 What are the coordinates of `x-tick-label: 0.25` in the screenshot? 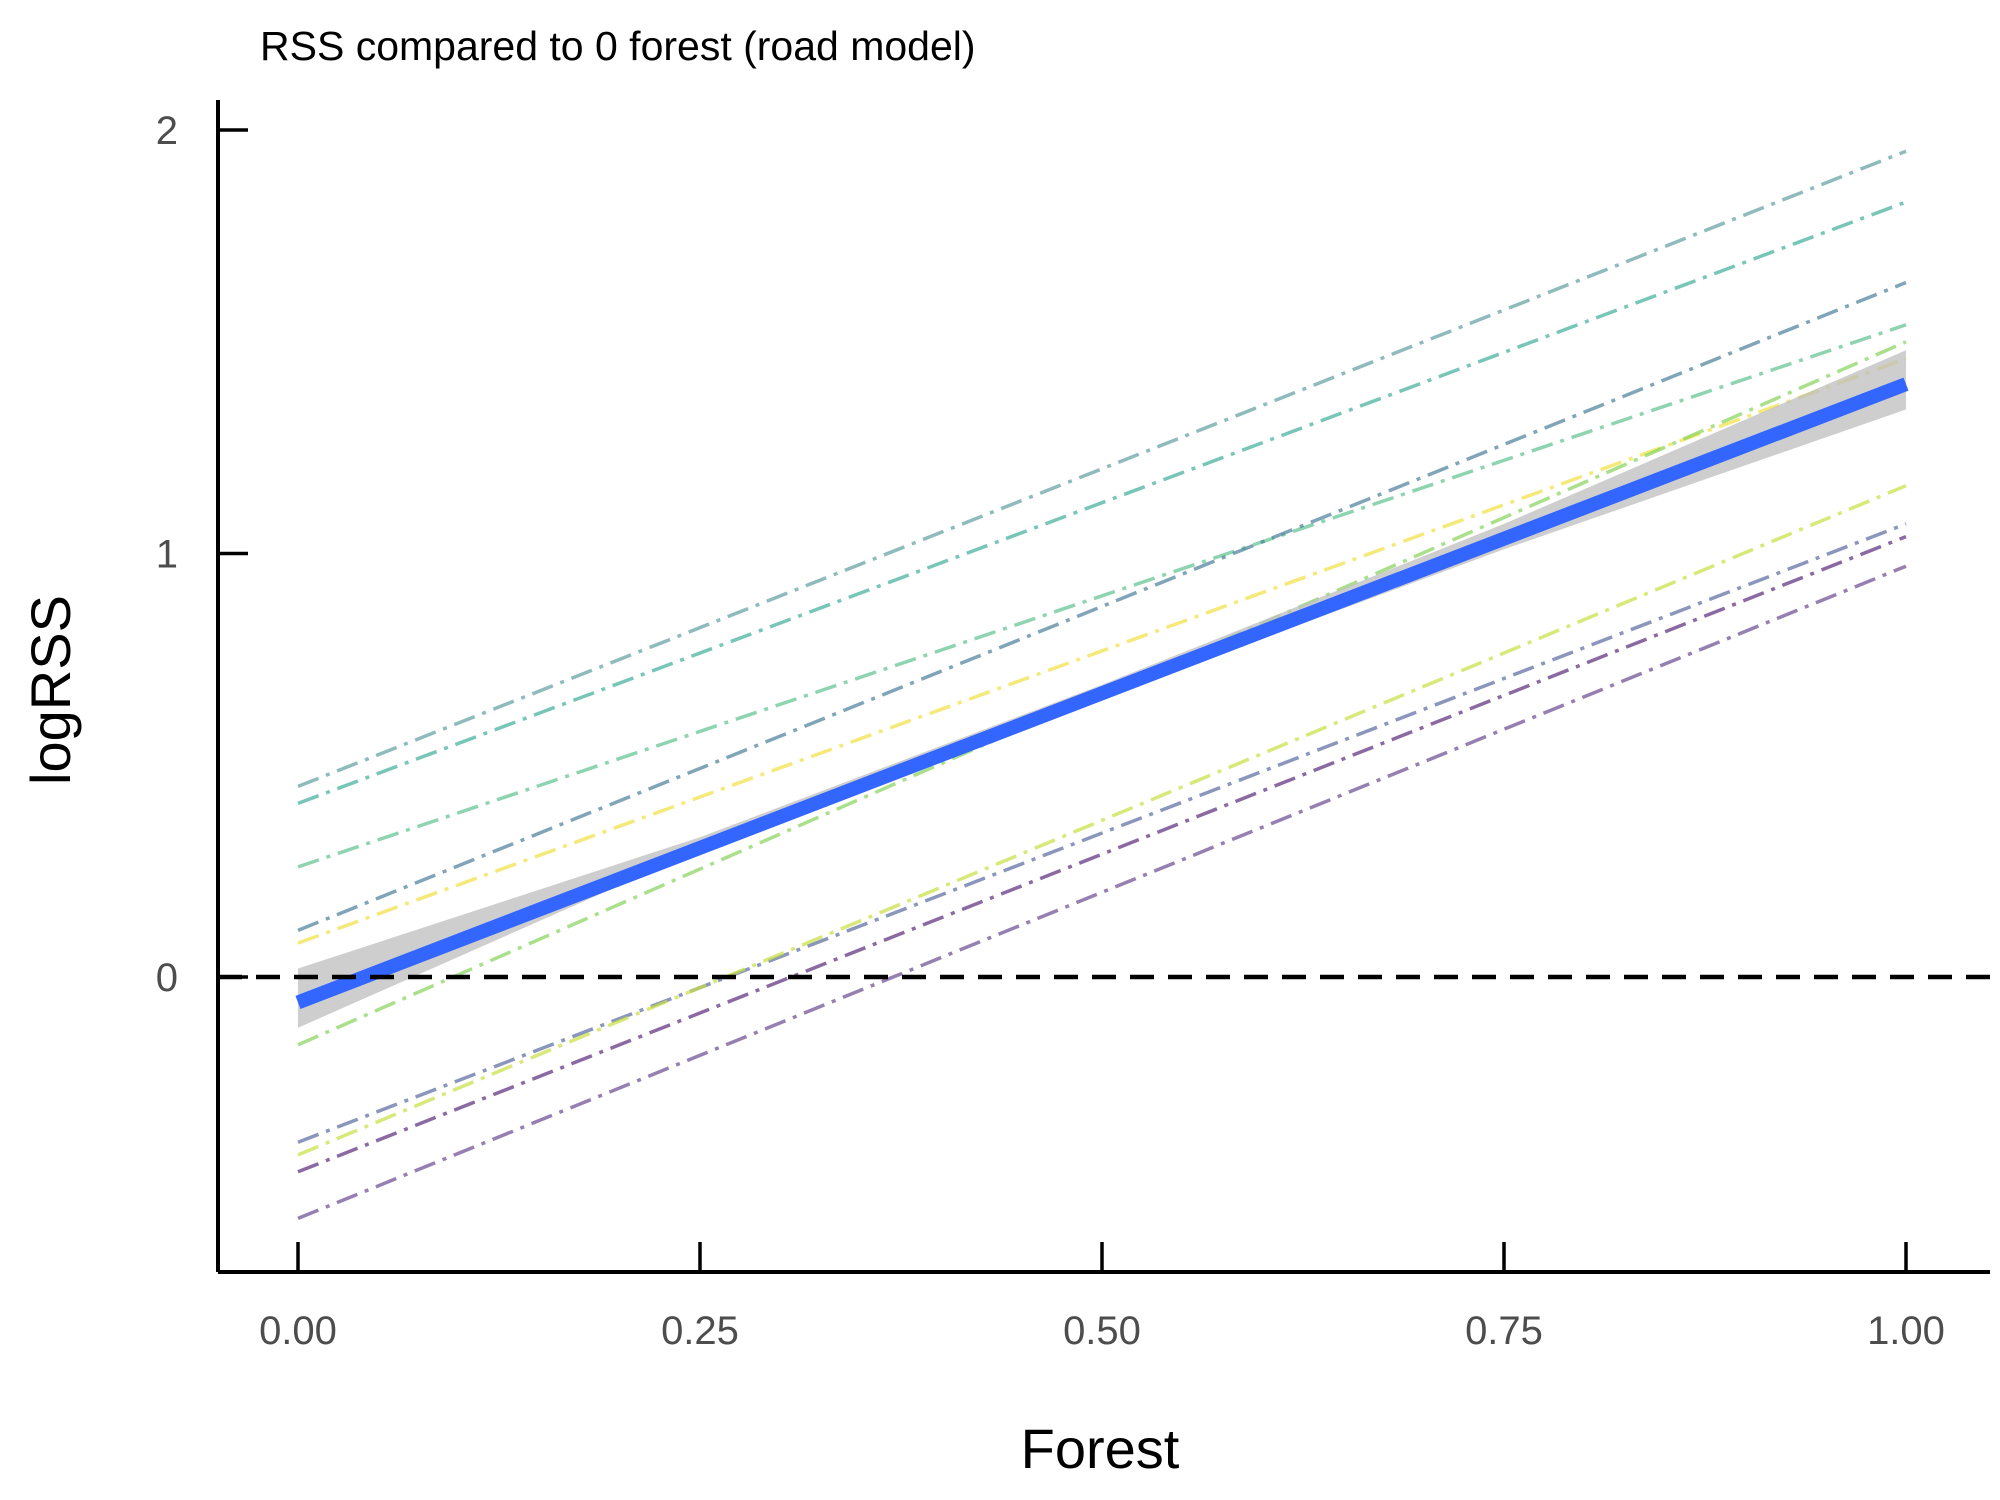 It's located at (700, 1331).